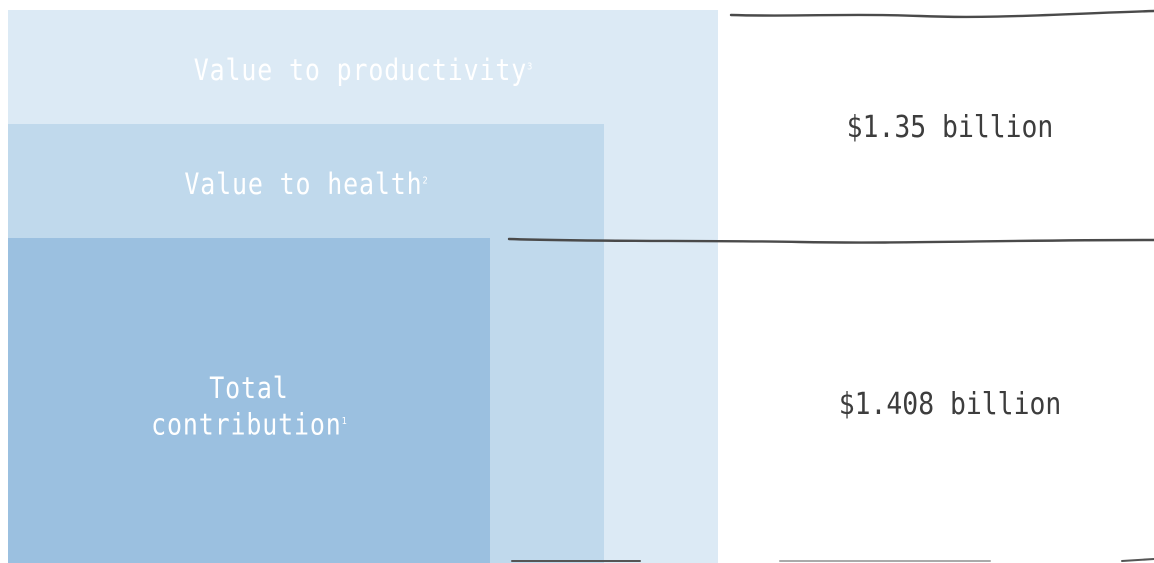 Image resolution: width=1154 pixels, height=563 pixels. I want to click on top-value-amount: $1.35 billion, so click(950, 127).